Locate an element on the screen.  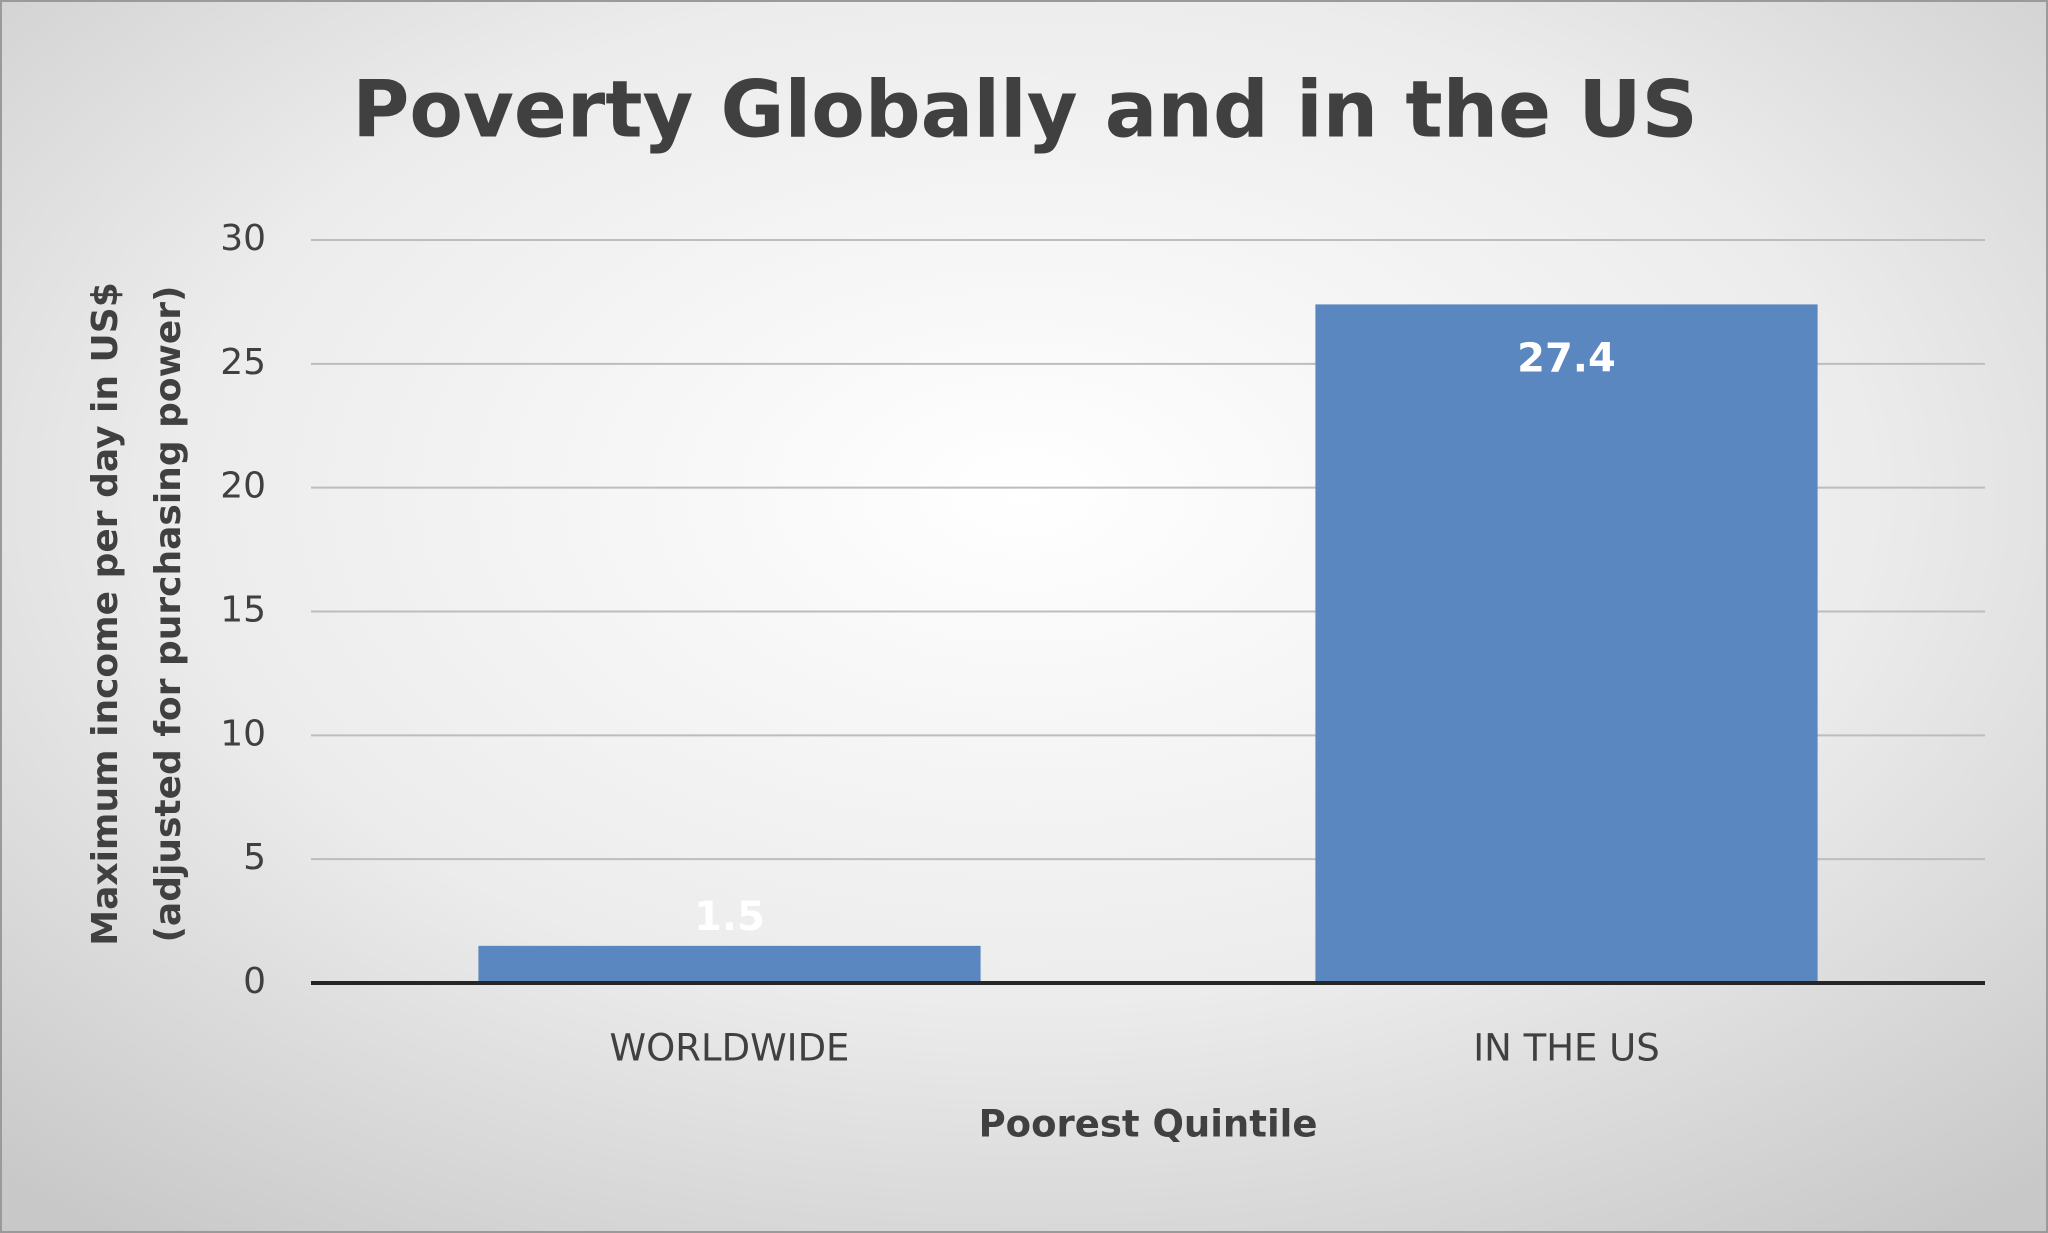
y-tick-label: 0 is located at coordinates (254, 981).